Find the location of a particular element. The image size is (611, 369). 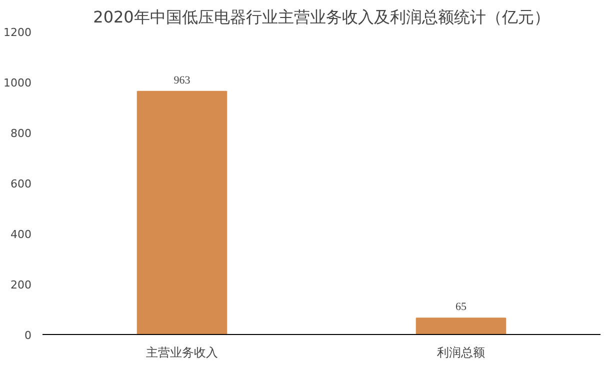

y-tick-label: 1200 is located at coordinates (18, 32).